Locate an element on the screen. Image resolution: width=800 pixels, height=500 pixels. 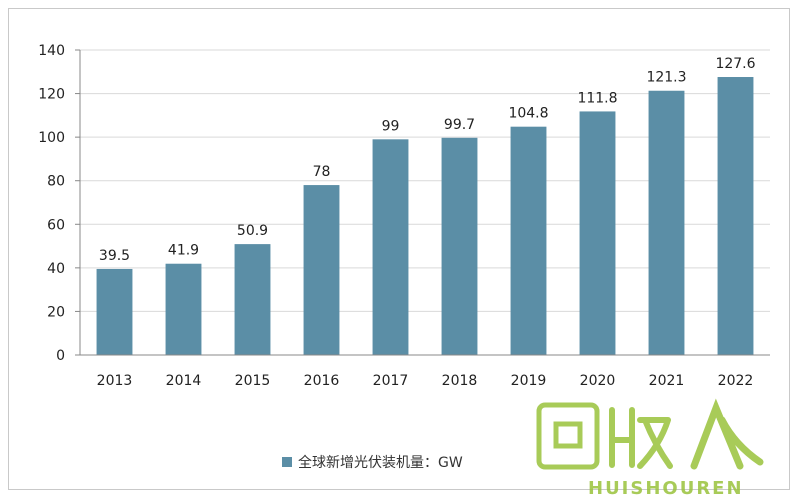
logo-square-icon is located at coordinates (568, 436).